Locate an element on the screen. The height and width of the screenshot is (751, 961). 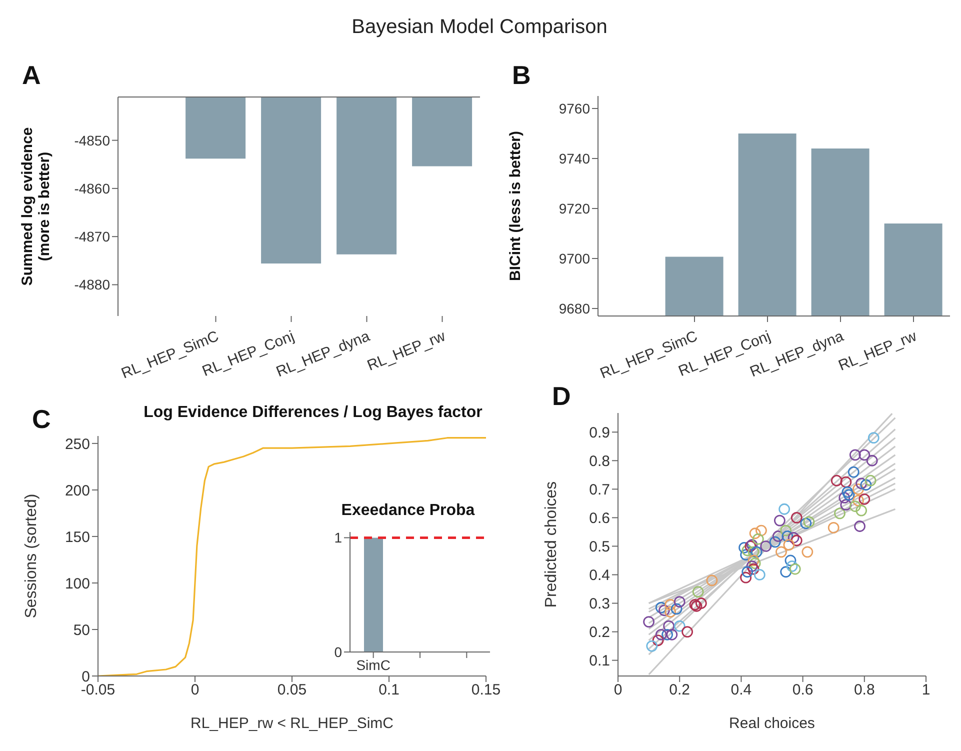
y-tick-label: 9680 is located at coordinates (574, 308).